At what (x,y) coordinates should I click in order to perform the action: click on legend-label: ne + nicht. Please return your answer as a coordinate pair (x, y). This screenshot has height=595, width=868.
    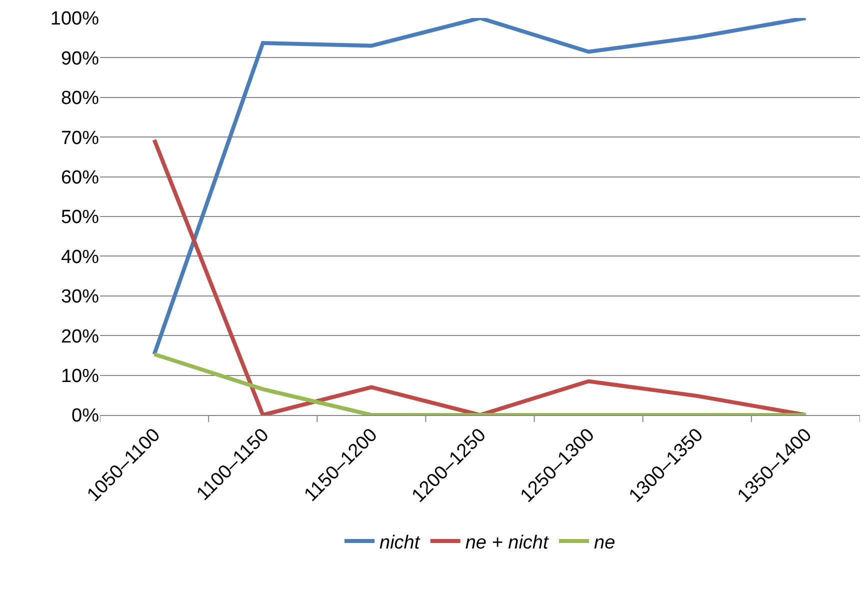
    Looking at the image, I should click on (507, 543).